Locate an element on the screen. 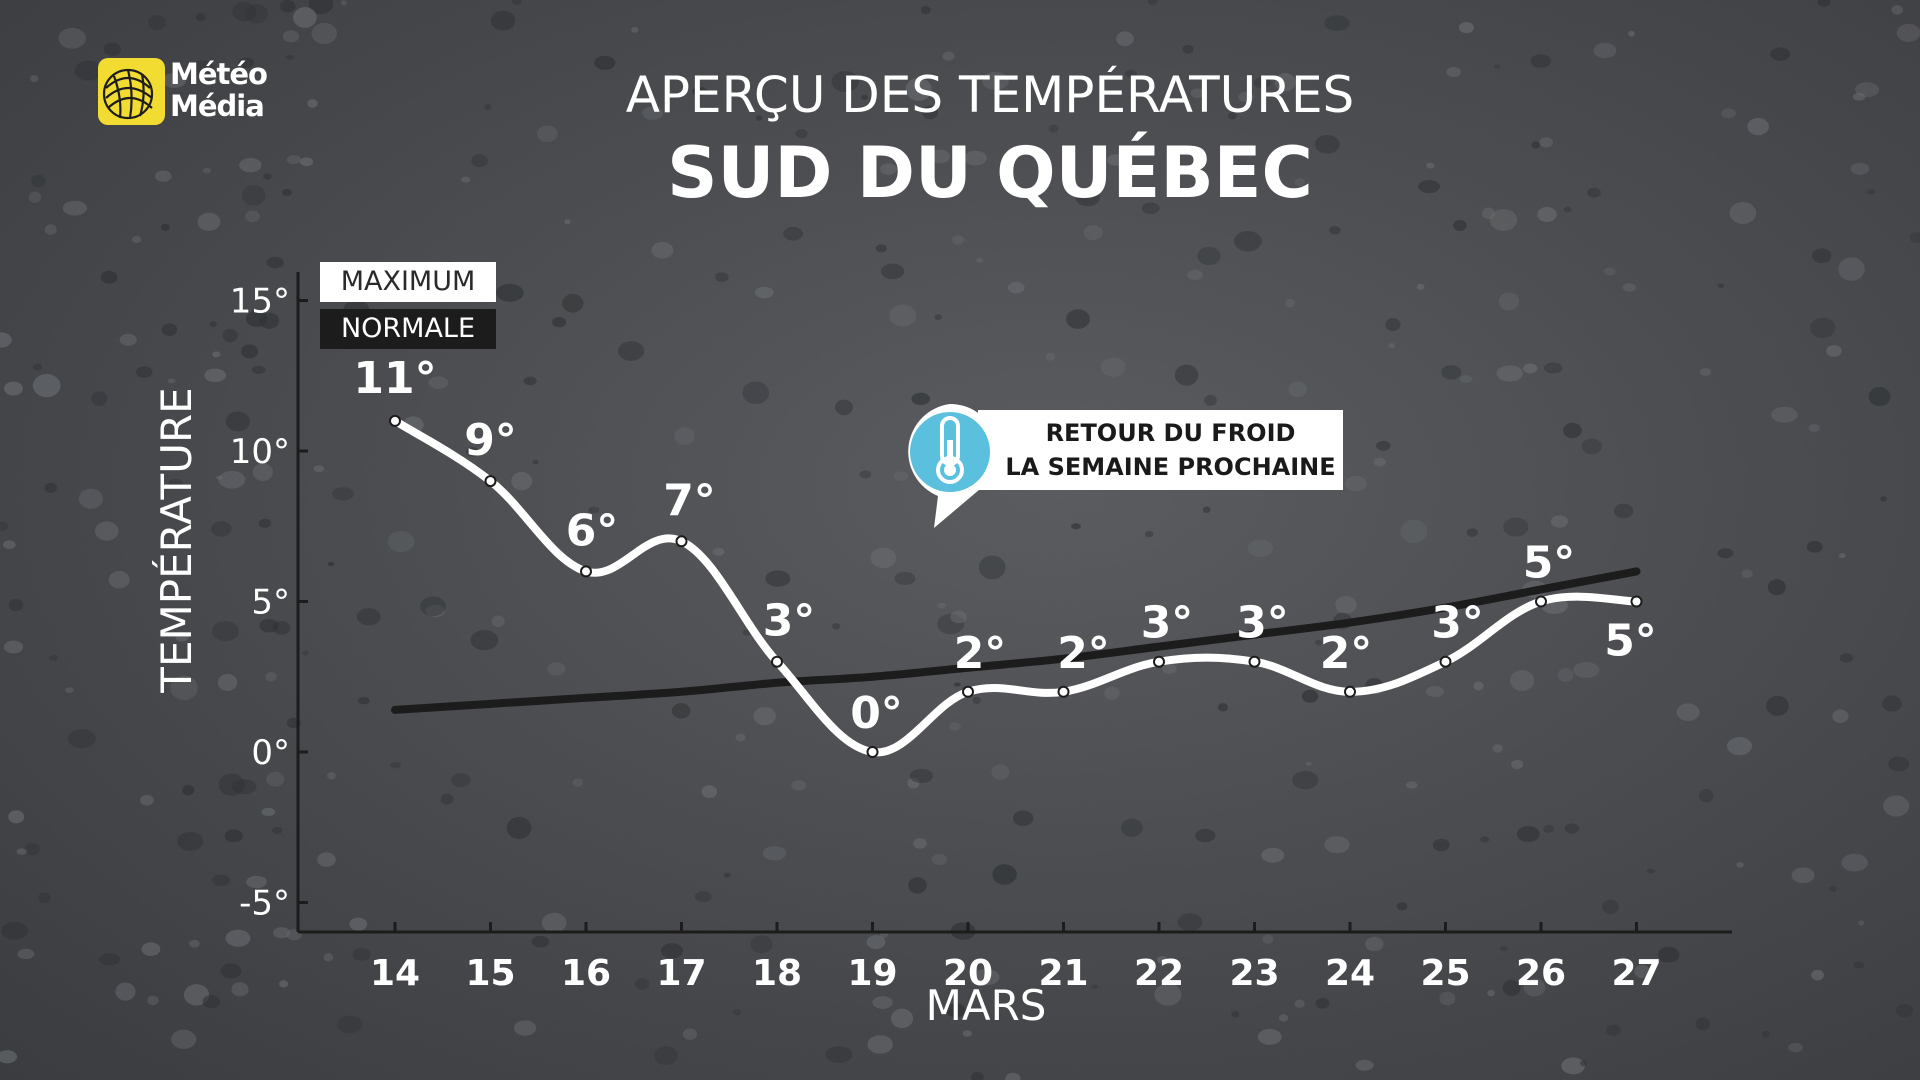 The width and height of the screenshot is (1920, 1080). x-tick-label: 21 is located at coordinates (1063, 973).